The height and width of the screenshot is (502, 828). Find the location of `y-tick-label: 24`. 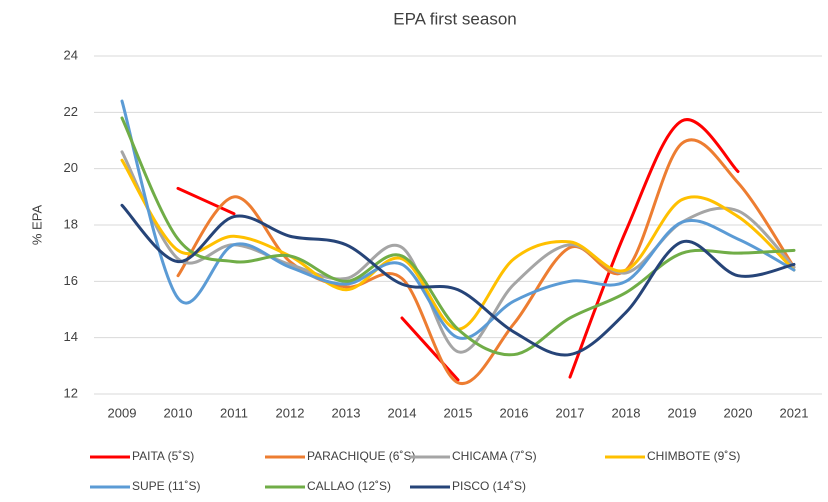

y-tick-label: 24 is located at coordinates (71, 54).